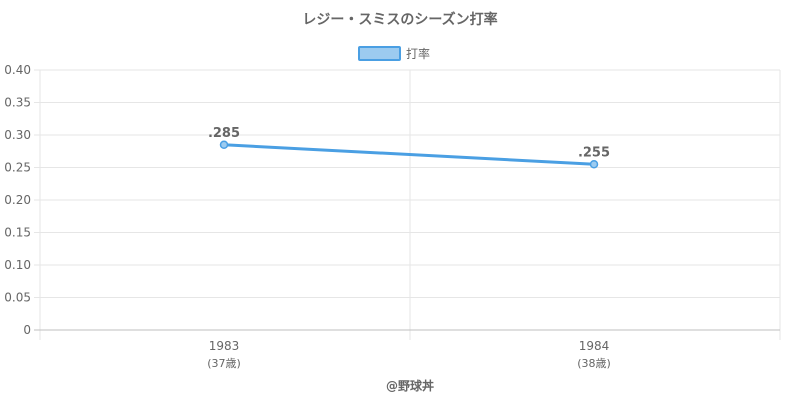  Describe the element at coordinates (409, 154) in the screenshot. I see `series-line` at that location.